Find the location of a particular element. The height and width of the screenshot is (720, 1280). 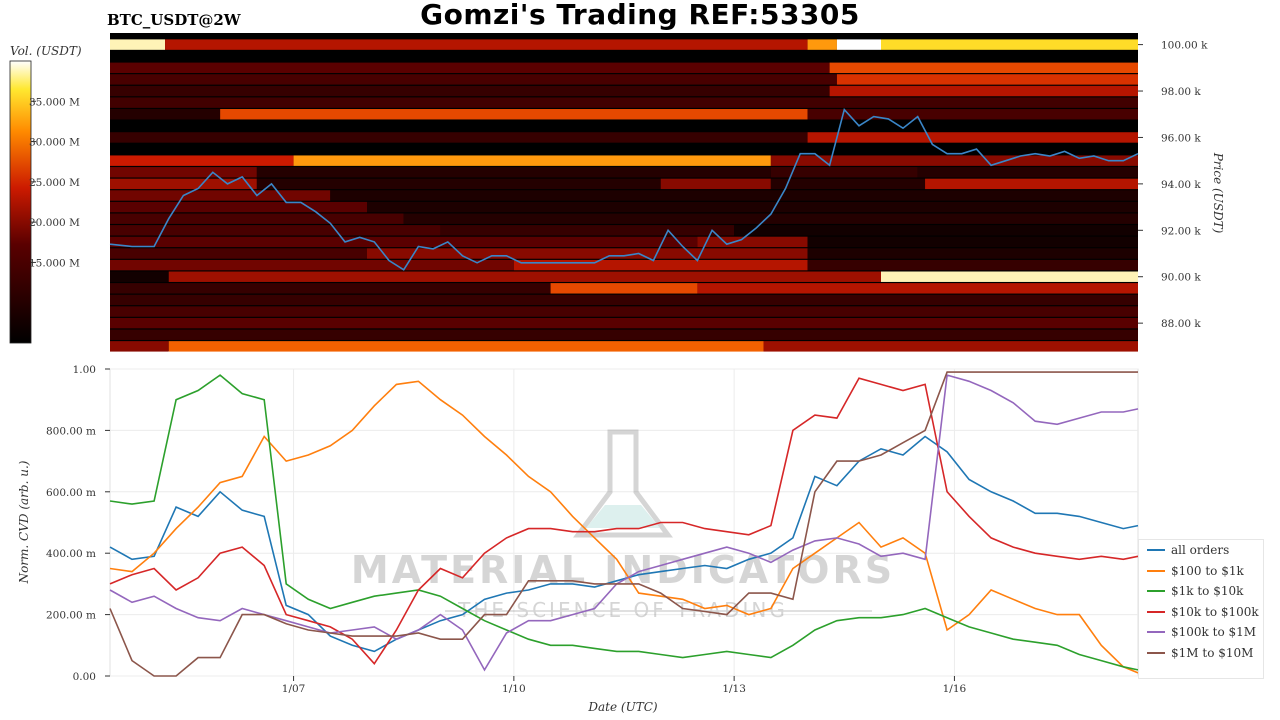

cvd-y-tick-label: 200.00 m is located at coordinates (71, 616).